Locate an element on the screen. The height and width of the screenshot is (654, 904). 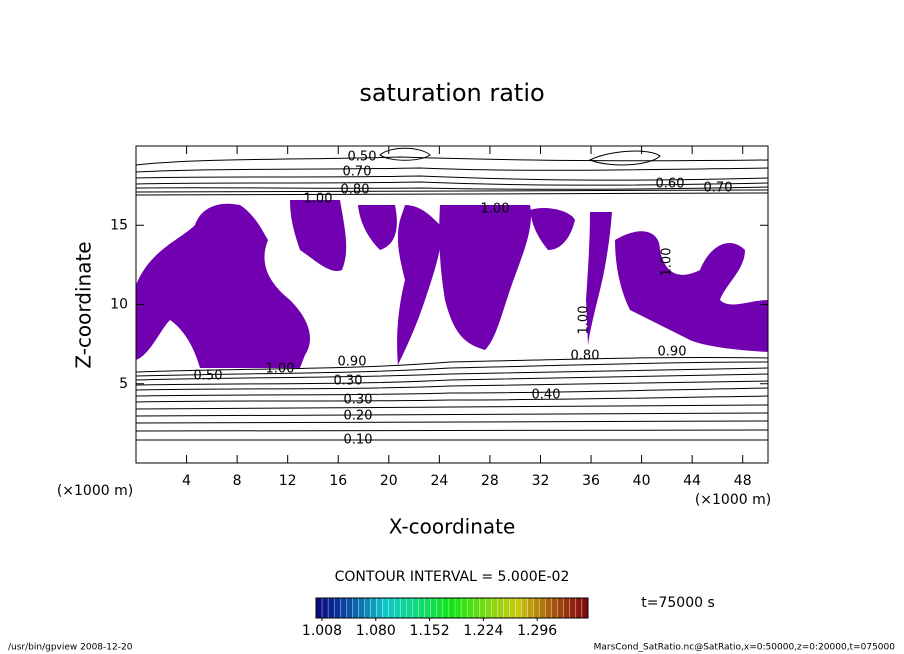
x-tick-label: 24 is located at coordinates (439, 481).